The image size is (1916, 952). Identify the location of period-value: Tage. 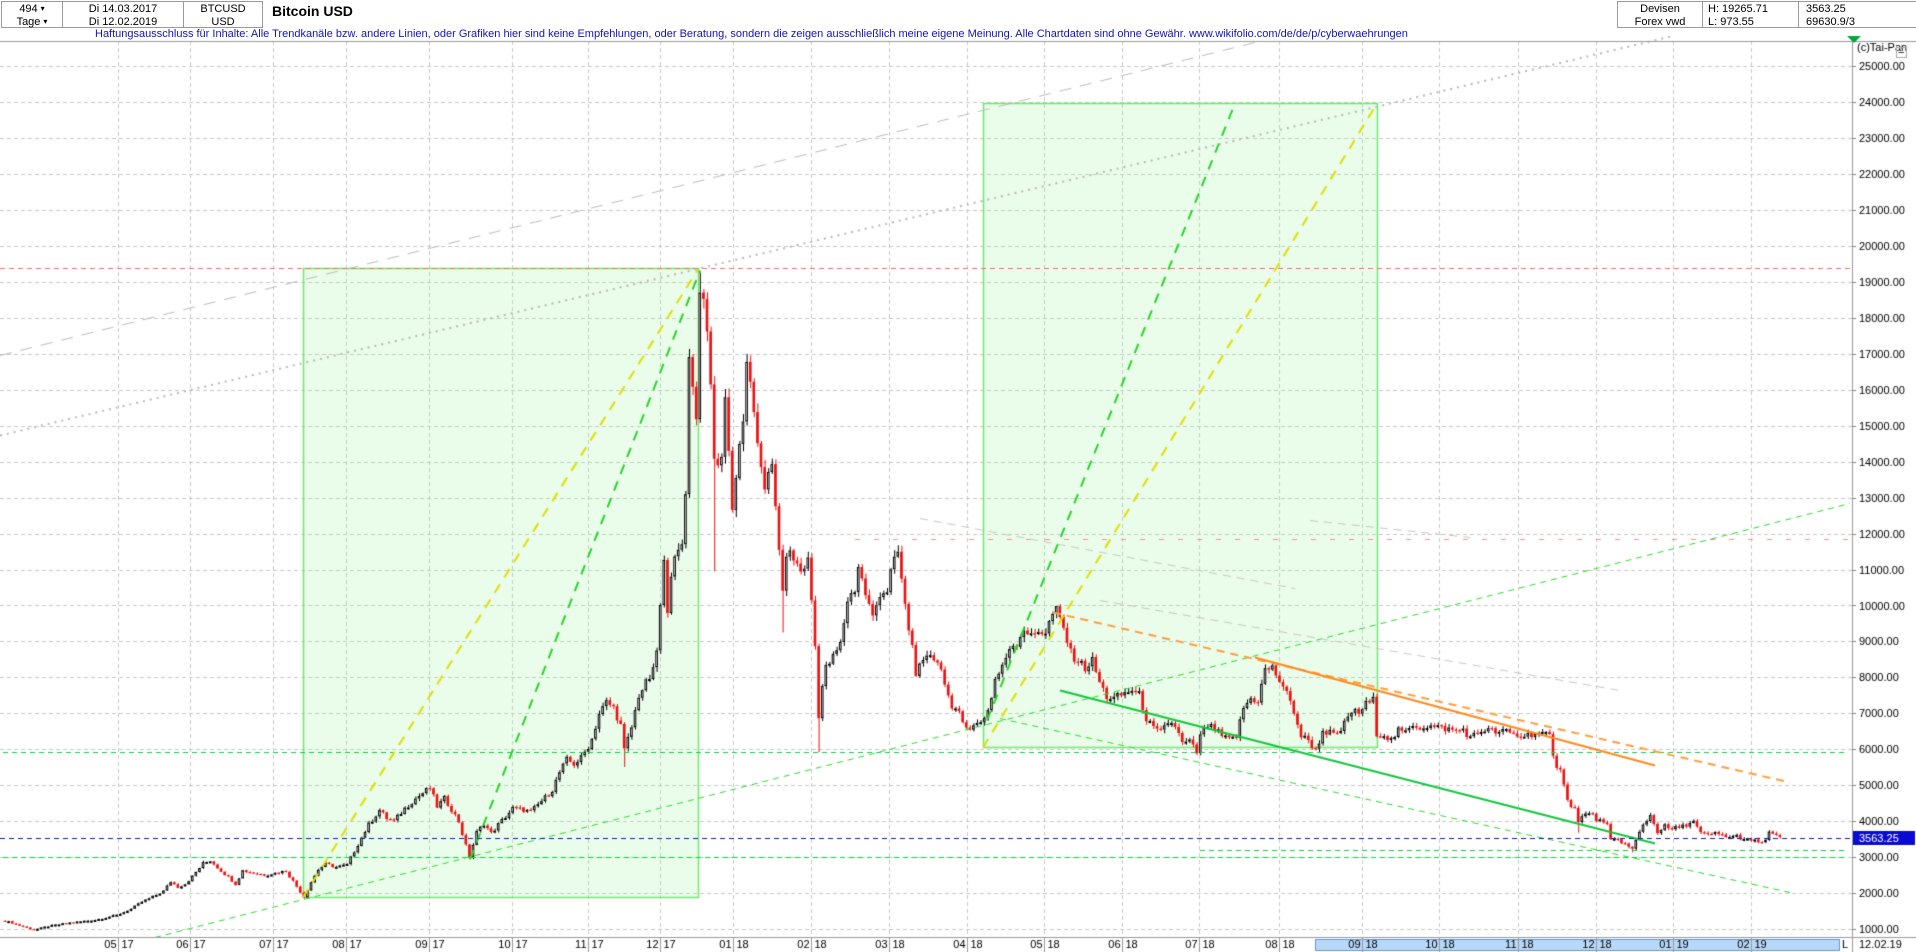
(28, 21).